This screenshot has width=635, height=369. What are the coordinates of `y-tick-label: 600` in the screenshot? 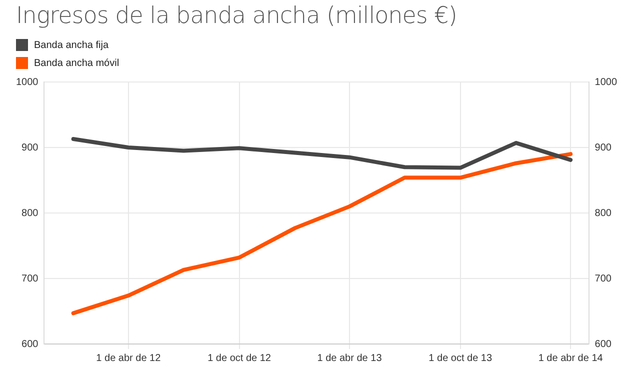 It's located at (30, 344).